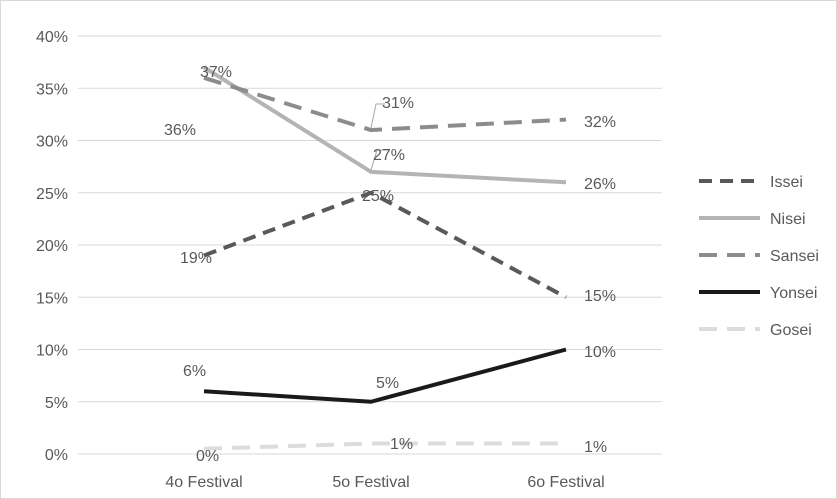 The height and width of the screenshot is (499, 837). I want to click on data-label-sansei: 31%, so click(398, 103).